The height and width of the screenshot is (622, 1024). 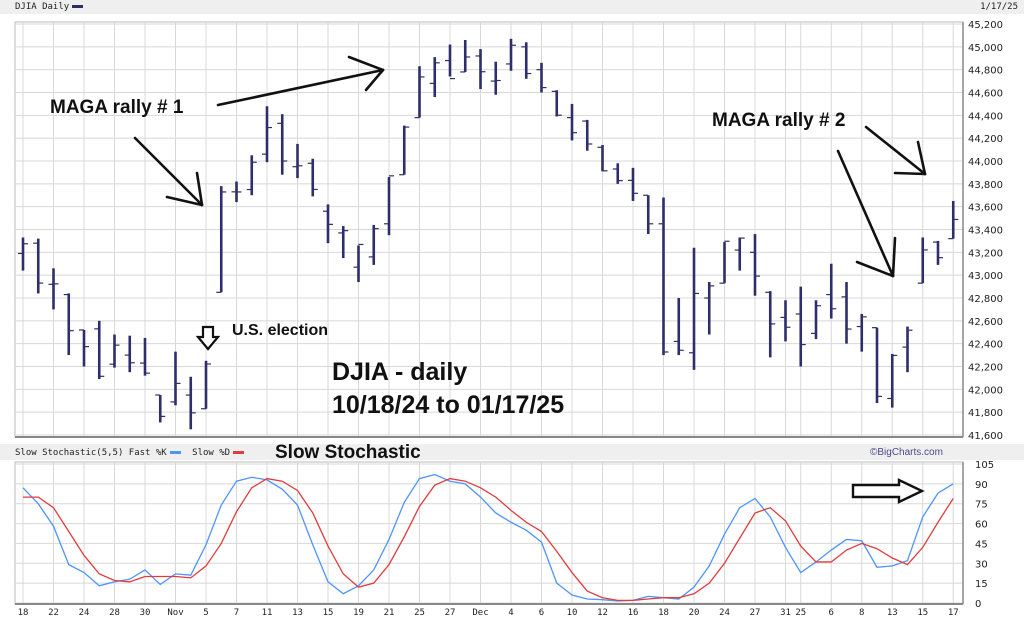 What do you see at coordinates (211, 453) in the screenshot?
I see `slow-d-label: Slow %D` at bounding box center [211, 453].